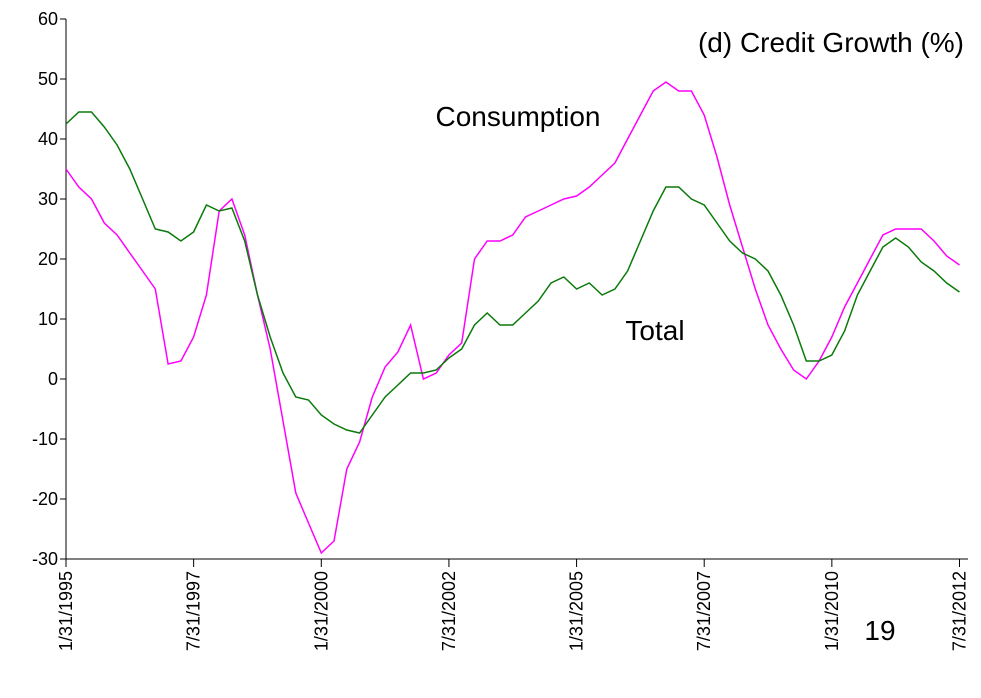  Describe the element at coordinates (577, 611) in the screenshot. I see `x-tick-label: 1/31/2005` at that location.